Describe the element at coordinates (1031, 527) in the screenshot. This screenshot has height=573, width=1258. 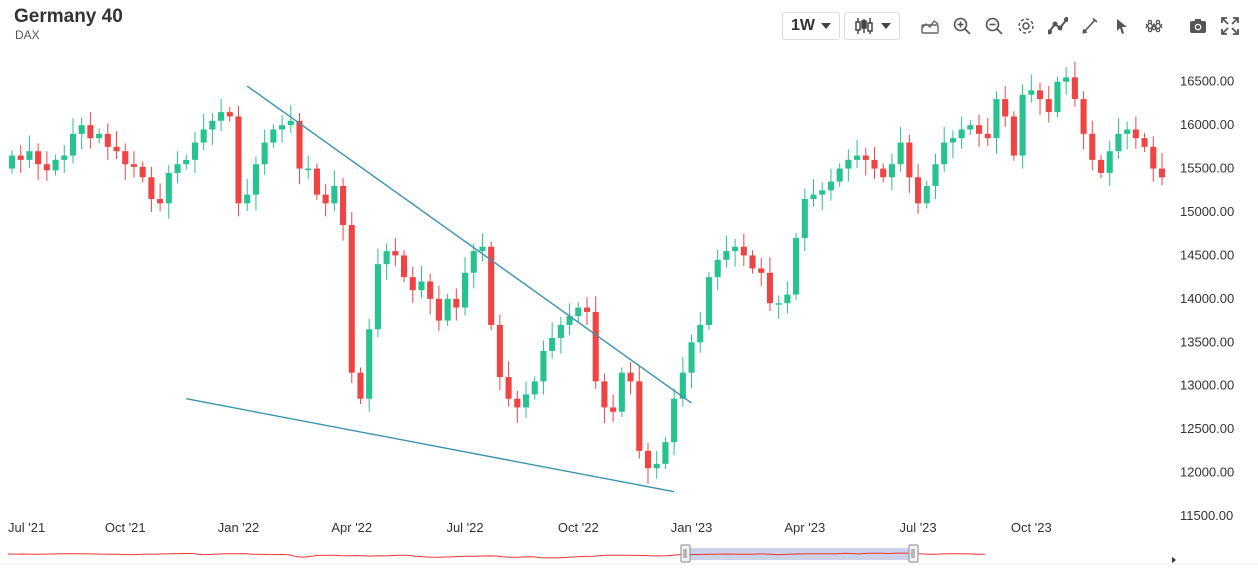
I see `x-tick-label: Oct '23` at that location.